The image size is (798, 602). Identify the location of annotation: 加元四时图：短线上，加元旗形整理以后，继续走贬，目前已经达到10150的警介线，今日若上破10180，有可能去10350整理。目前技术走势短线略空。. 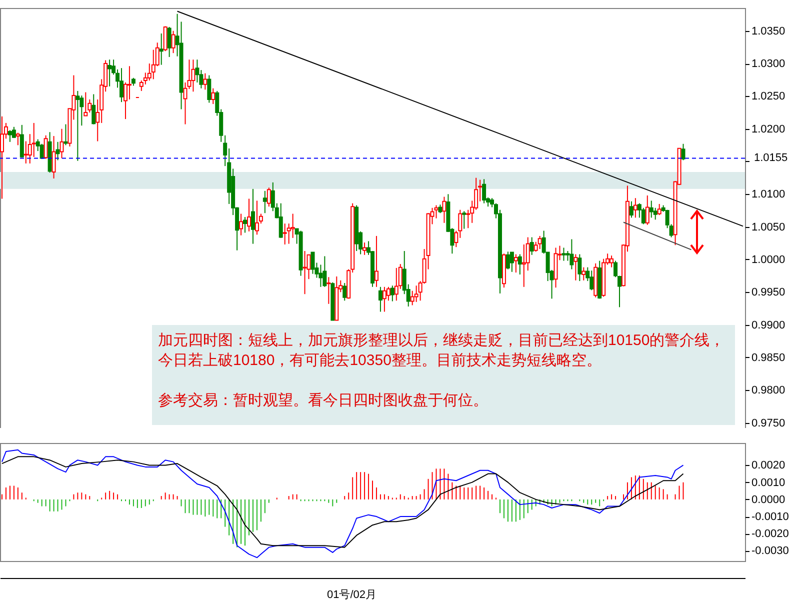
(442, 351).